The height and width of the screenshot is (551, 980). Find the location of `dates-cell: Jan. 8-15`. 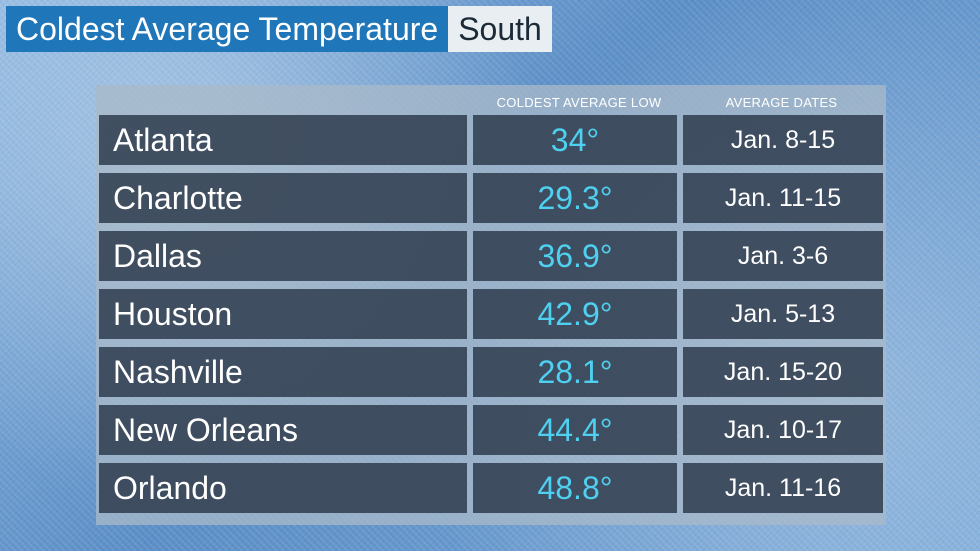

dates-cell: Jan. 8-15 is located at coordinates (783, 140).